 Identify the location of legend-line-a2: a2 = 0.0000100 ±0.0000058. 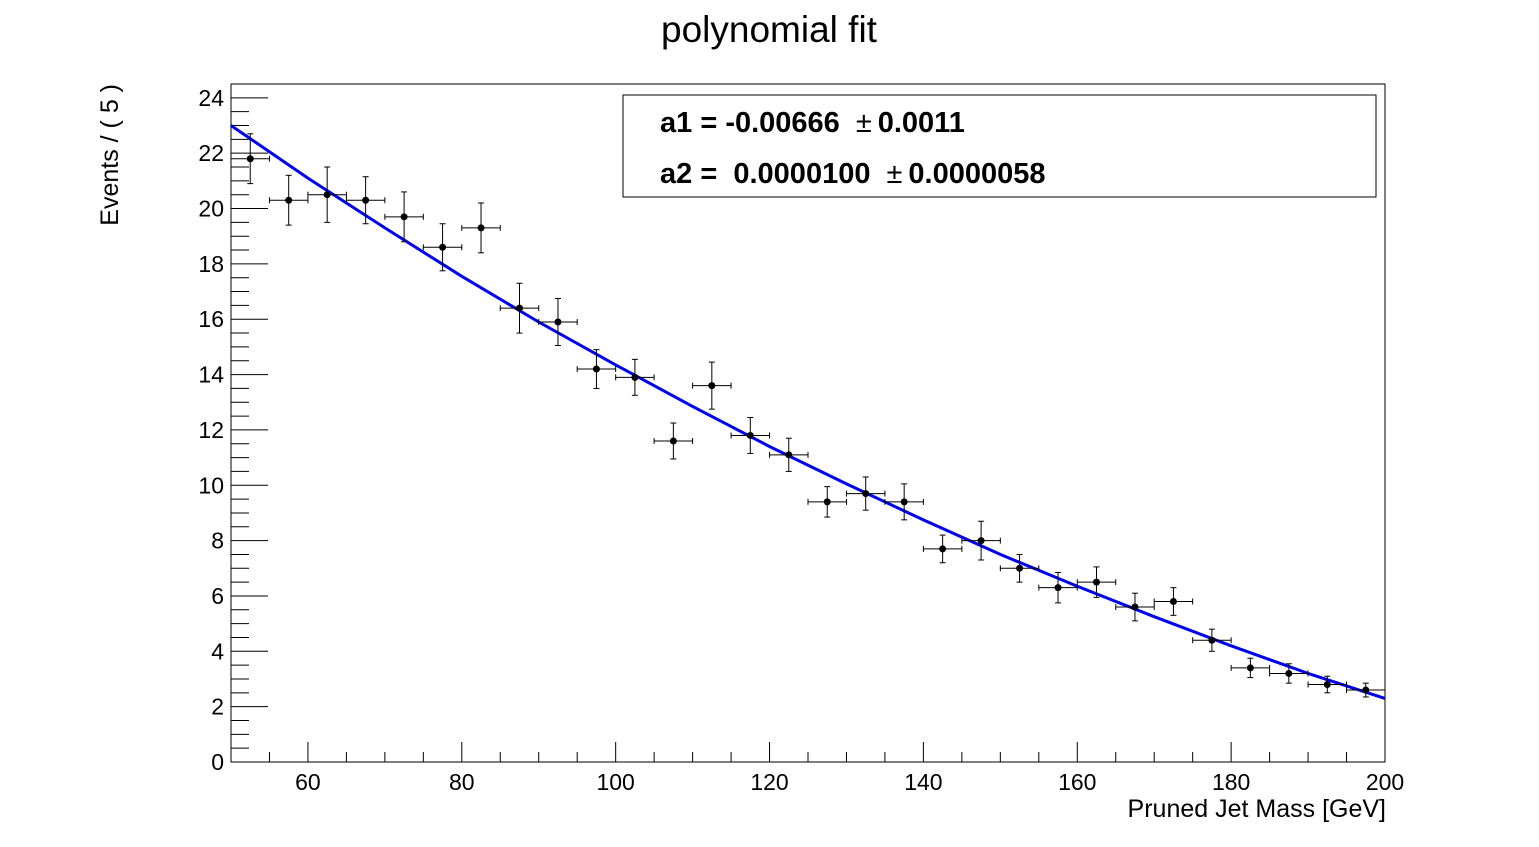
(852, 174).